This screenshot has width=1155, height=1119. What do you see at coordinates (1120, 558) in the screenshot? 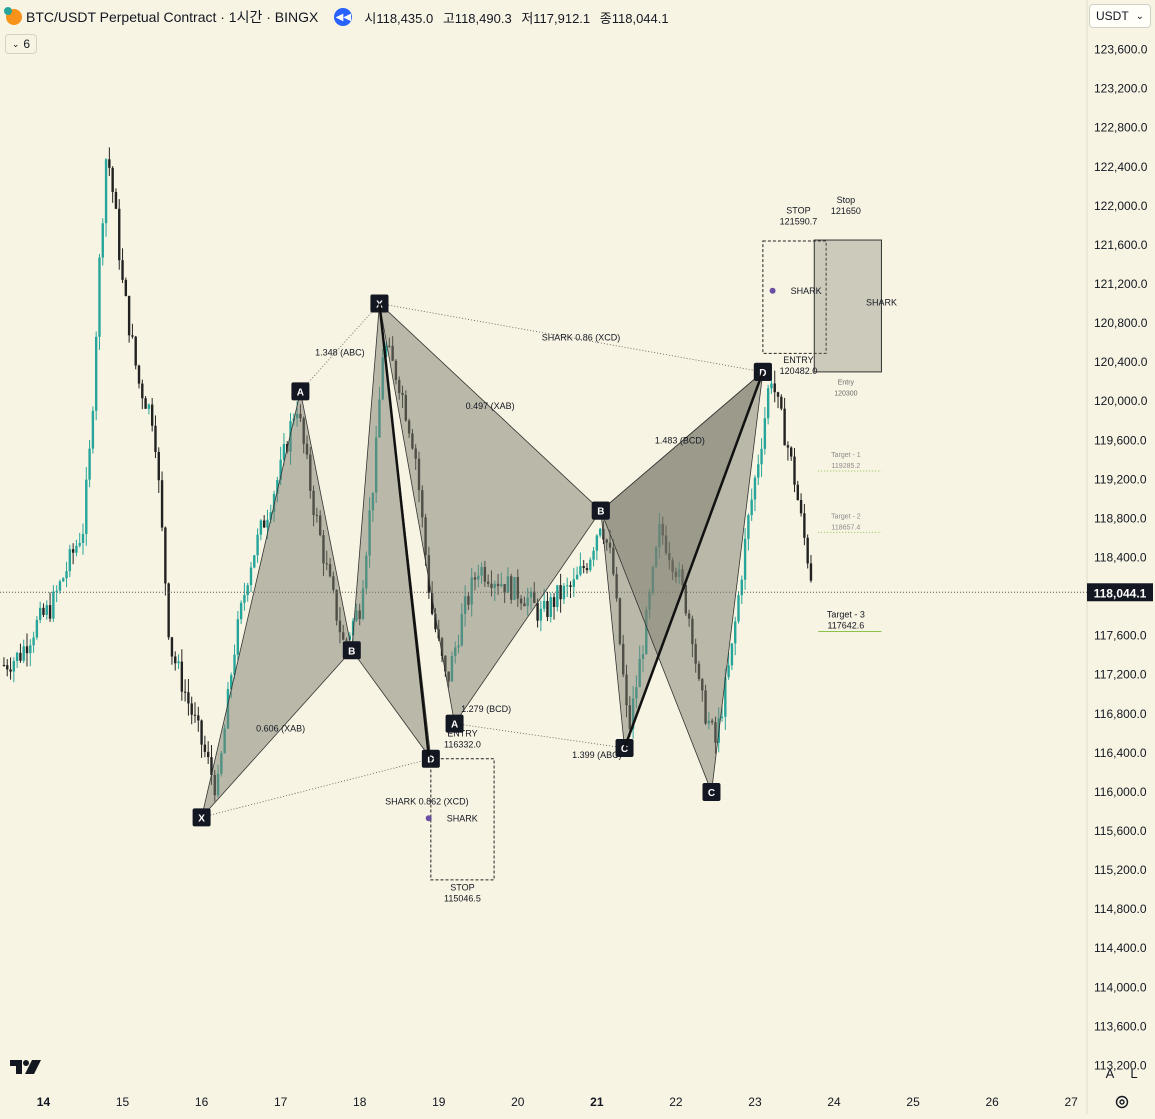
I see `price-tick-label: 118,400.0` at bounding box center [1120, 558].